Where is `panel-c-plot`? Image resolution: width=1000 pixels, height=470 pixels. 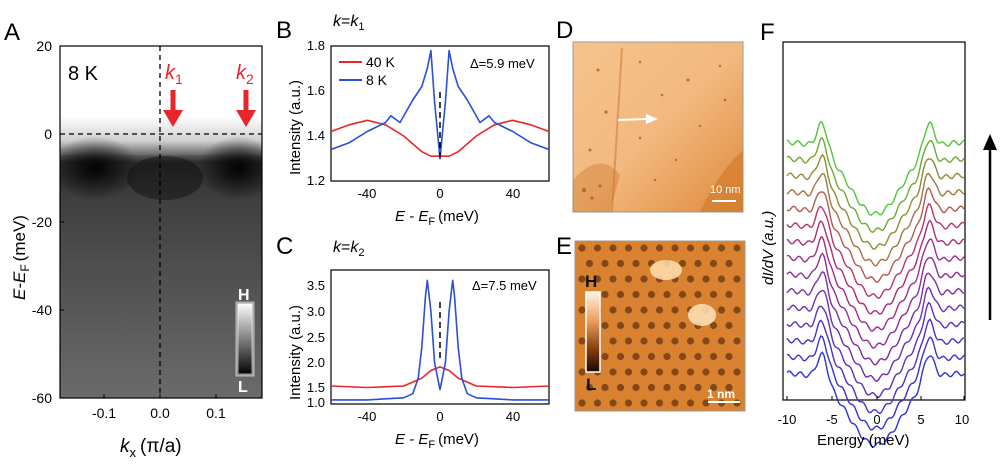 panel-c-plot is located at coordinates (440, 340).